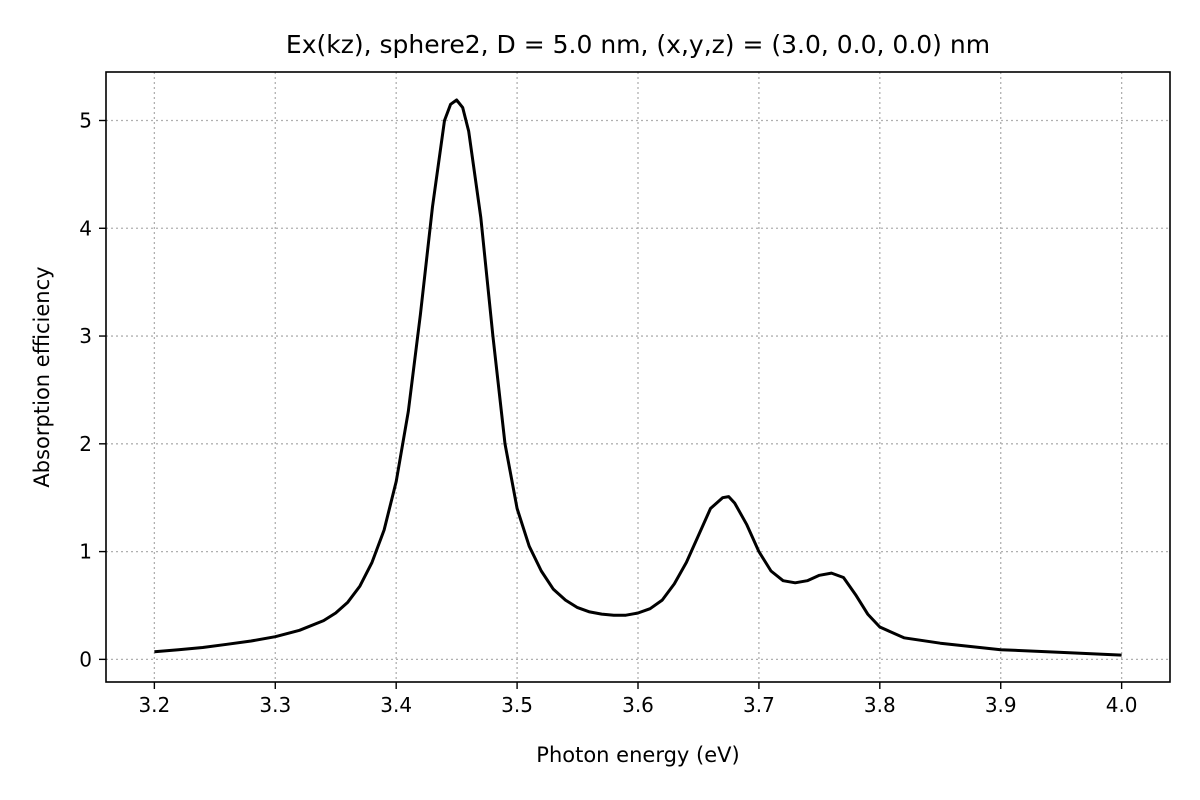  I want to click on y-axis-label: Absorption efficiency, so click(42, 376).